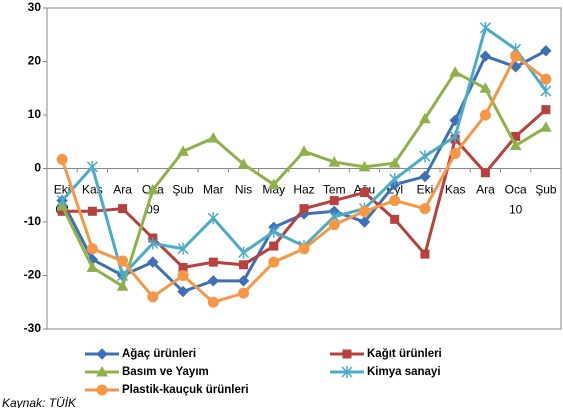 This screenshot has height=408, width=563. What do you see at coordinates (455, 190) in the screenshot?
I see `x-tick-label: Kas` at bounding box center [455, 190].